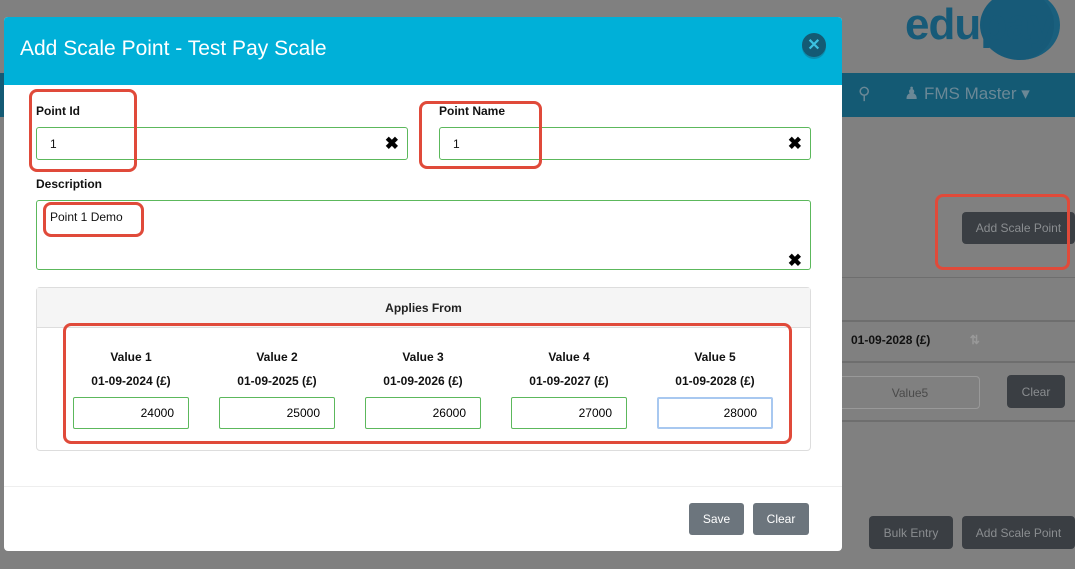 Image resolution: width=1075 pixels, height=569 pixels. Describe the element at coordinates (86, 217) in the screenshot. I see `description-value: Point 1 Demo` at that location.